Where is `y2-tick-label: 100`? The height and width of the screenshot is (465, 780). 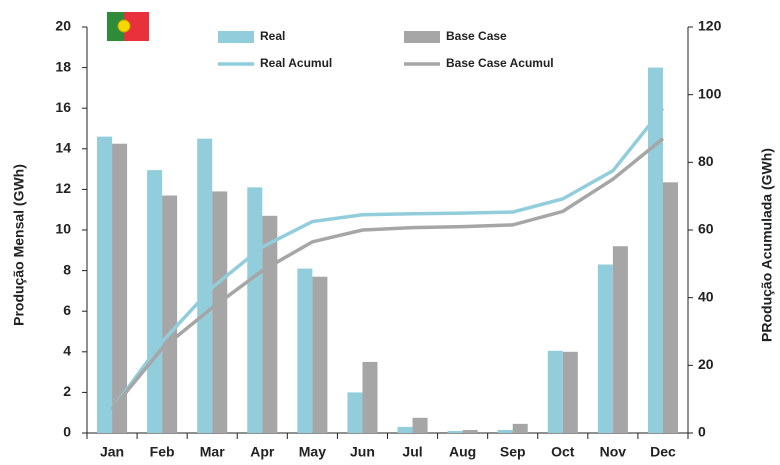
y2-tick-label: 100 is located at coordinates (710, 93).